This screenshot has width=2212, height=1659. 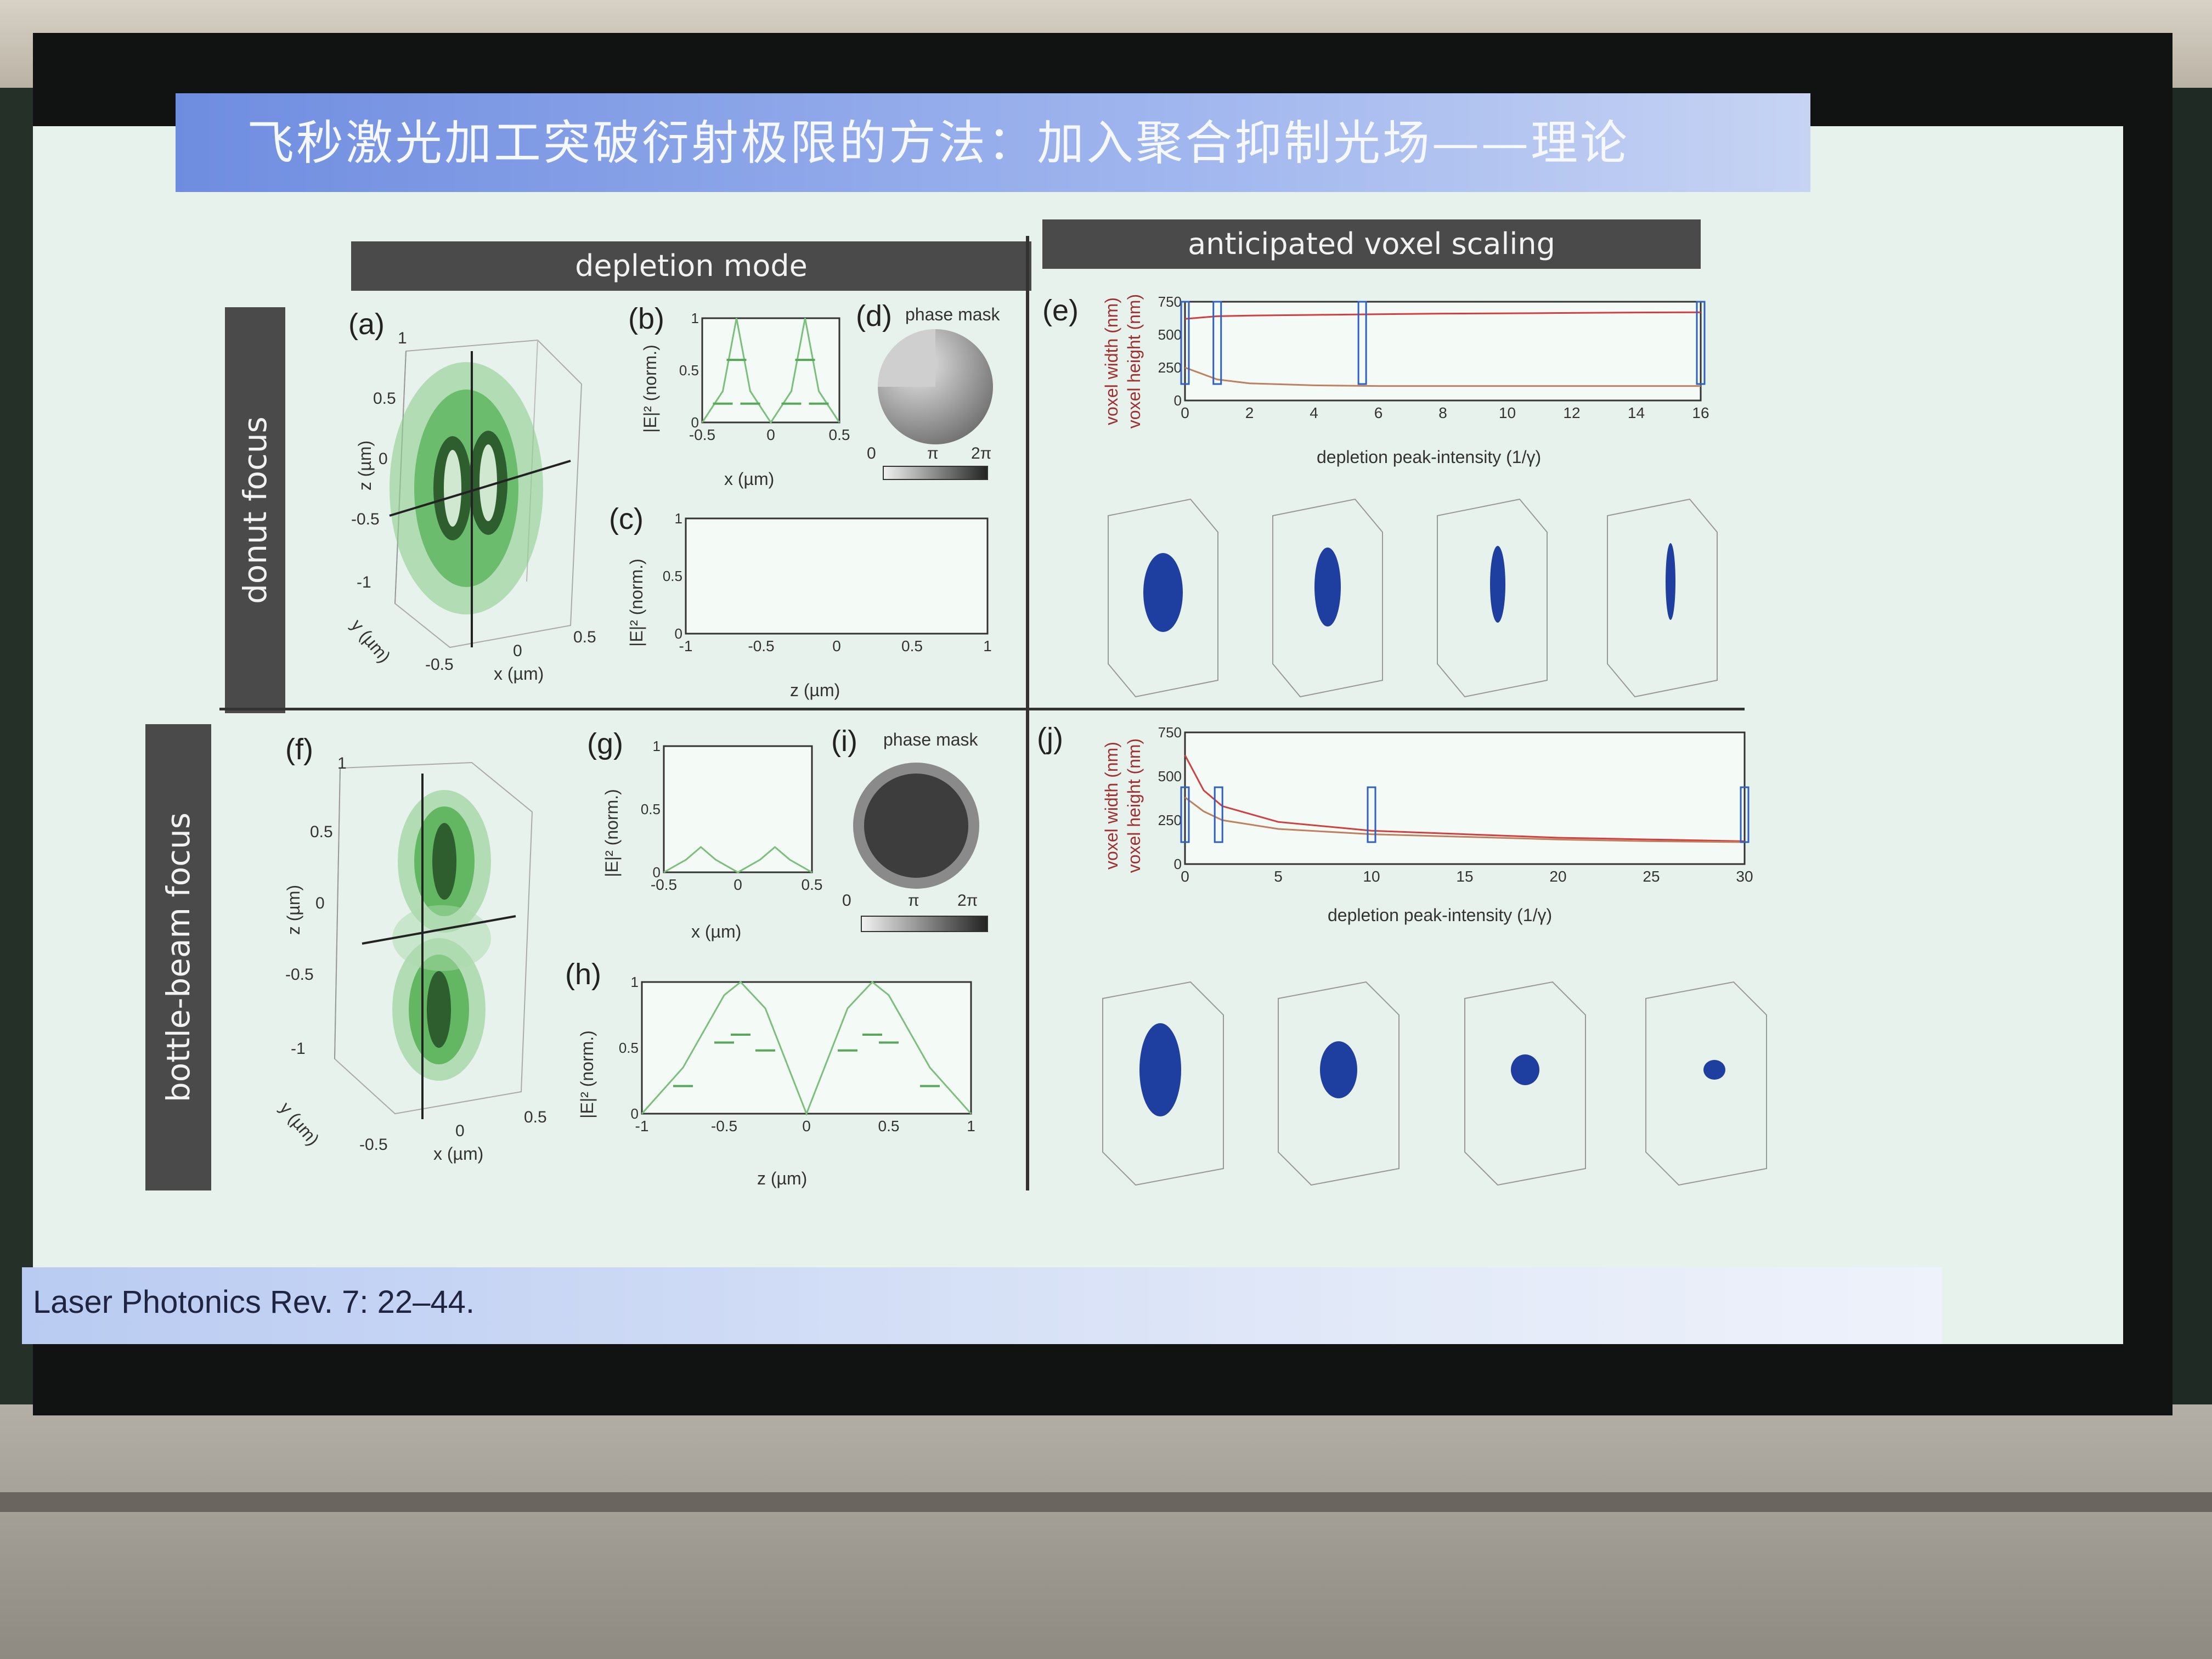 I want to click on row-top-text: donut focus, so click(x=255, y=510).